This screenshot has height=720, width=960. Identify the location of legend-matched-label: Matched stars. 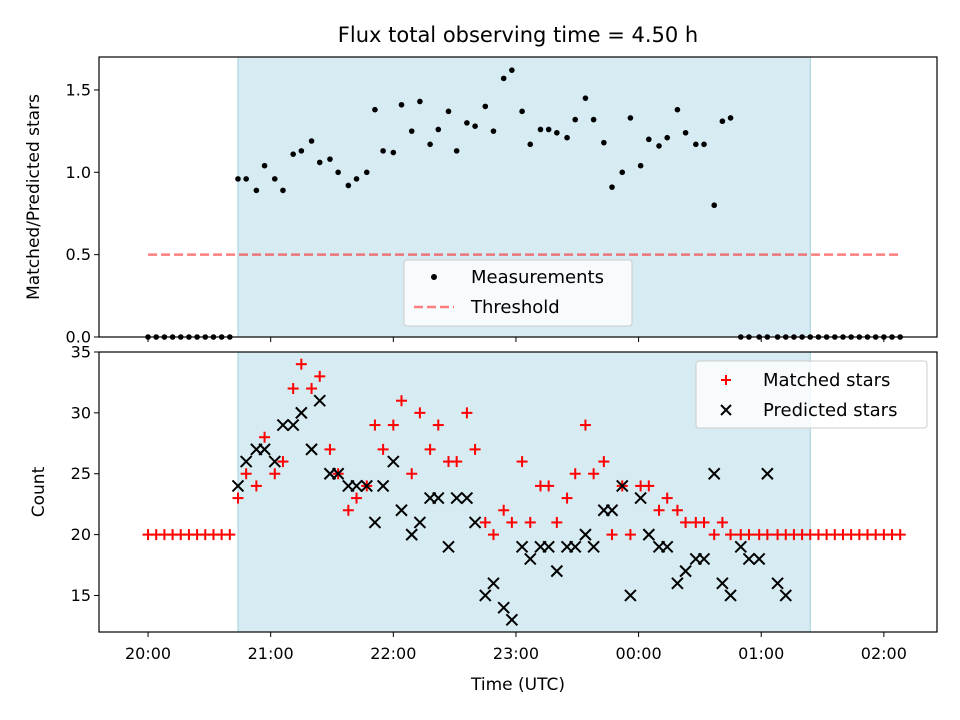
(826, 380).